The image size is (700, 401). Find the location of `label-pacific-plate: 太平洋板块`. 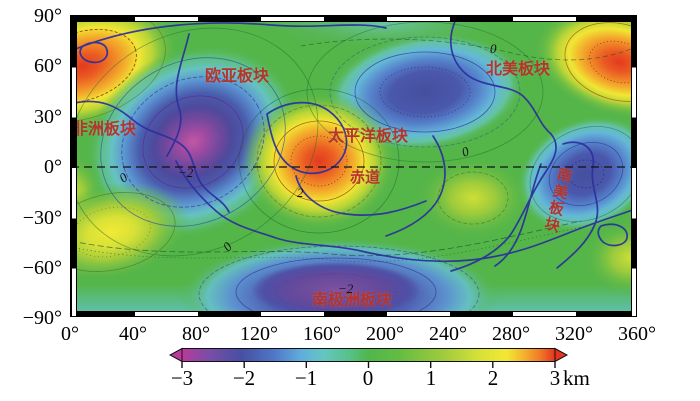

label-pacific-plate: 太平洋板块 is located at coordinates (368, 136).